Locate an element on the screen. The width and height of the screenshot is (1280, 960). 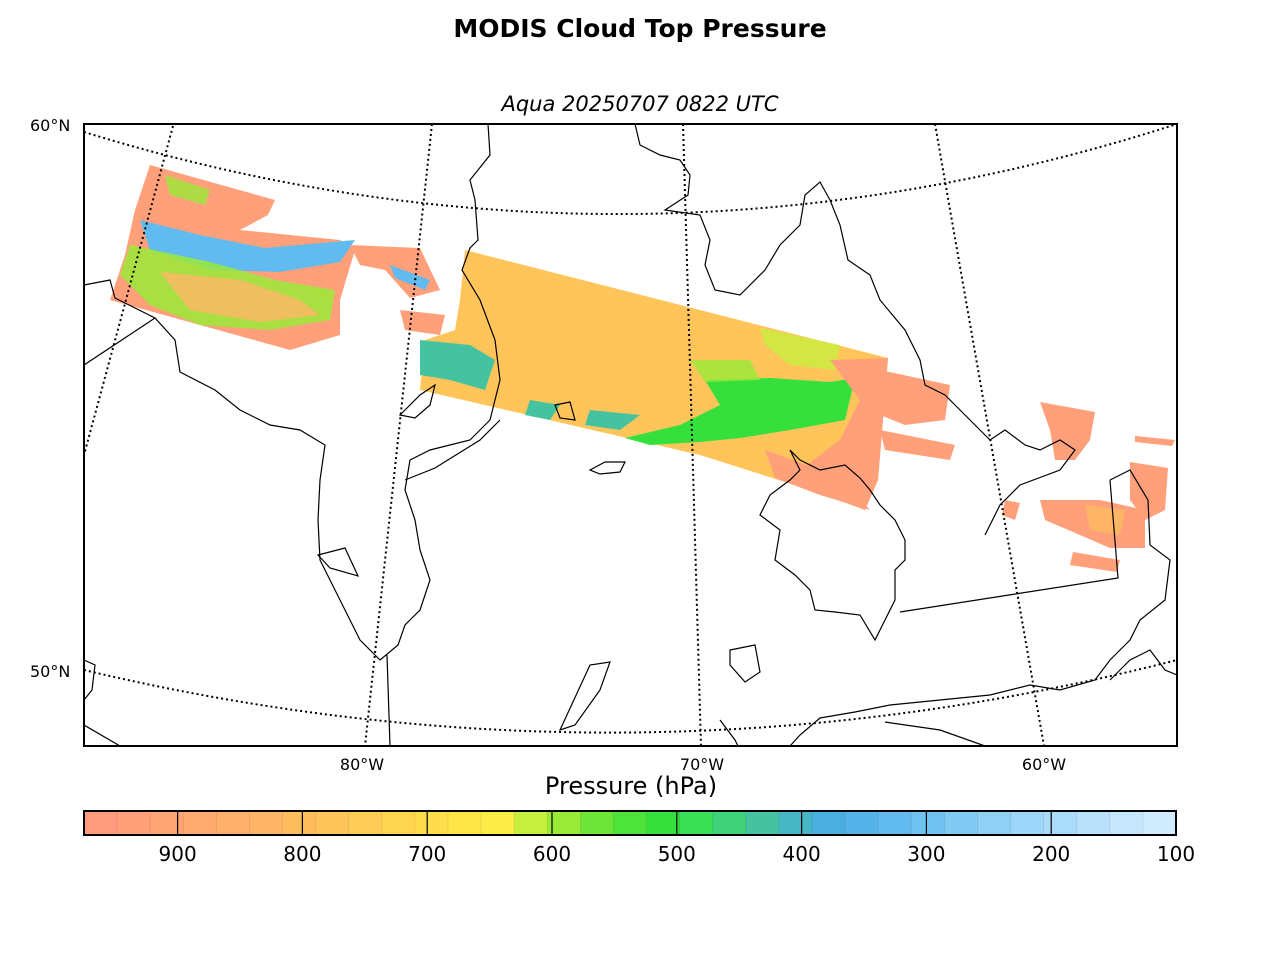
colorbar is located at coordinates (630, 823).